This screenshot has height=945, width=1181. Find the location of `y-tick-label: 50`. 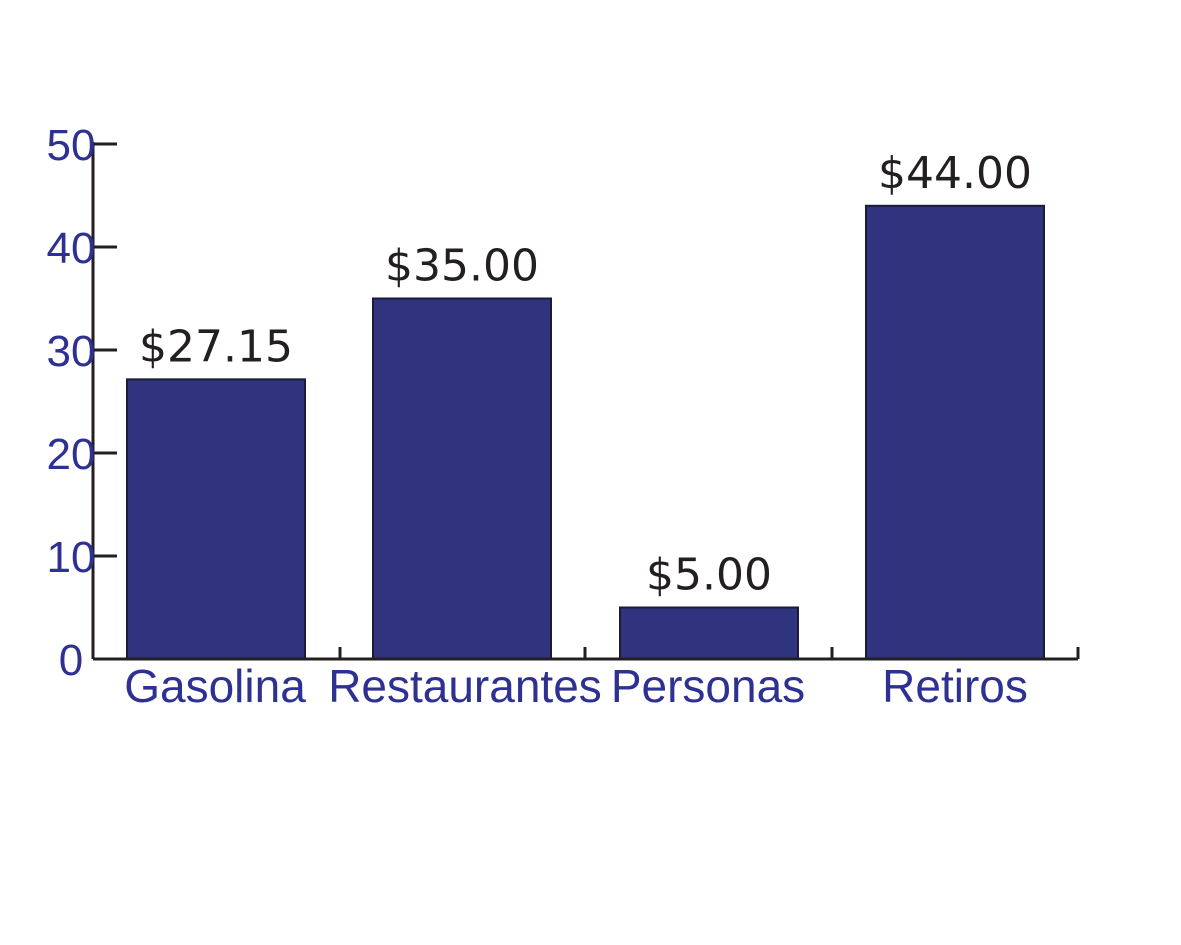

y-tick-label: 50 is located at coordinates (71, 145).